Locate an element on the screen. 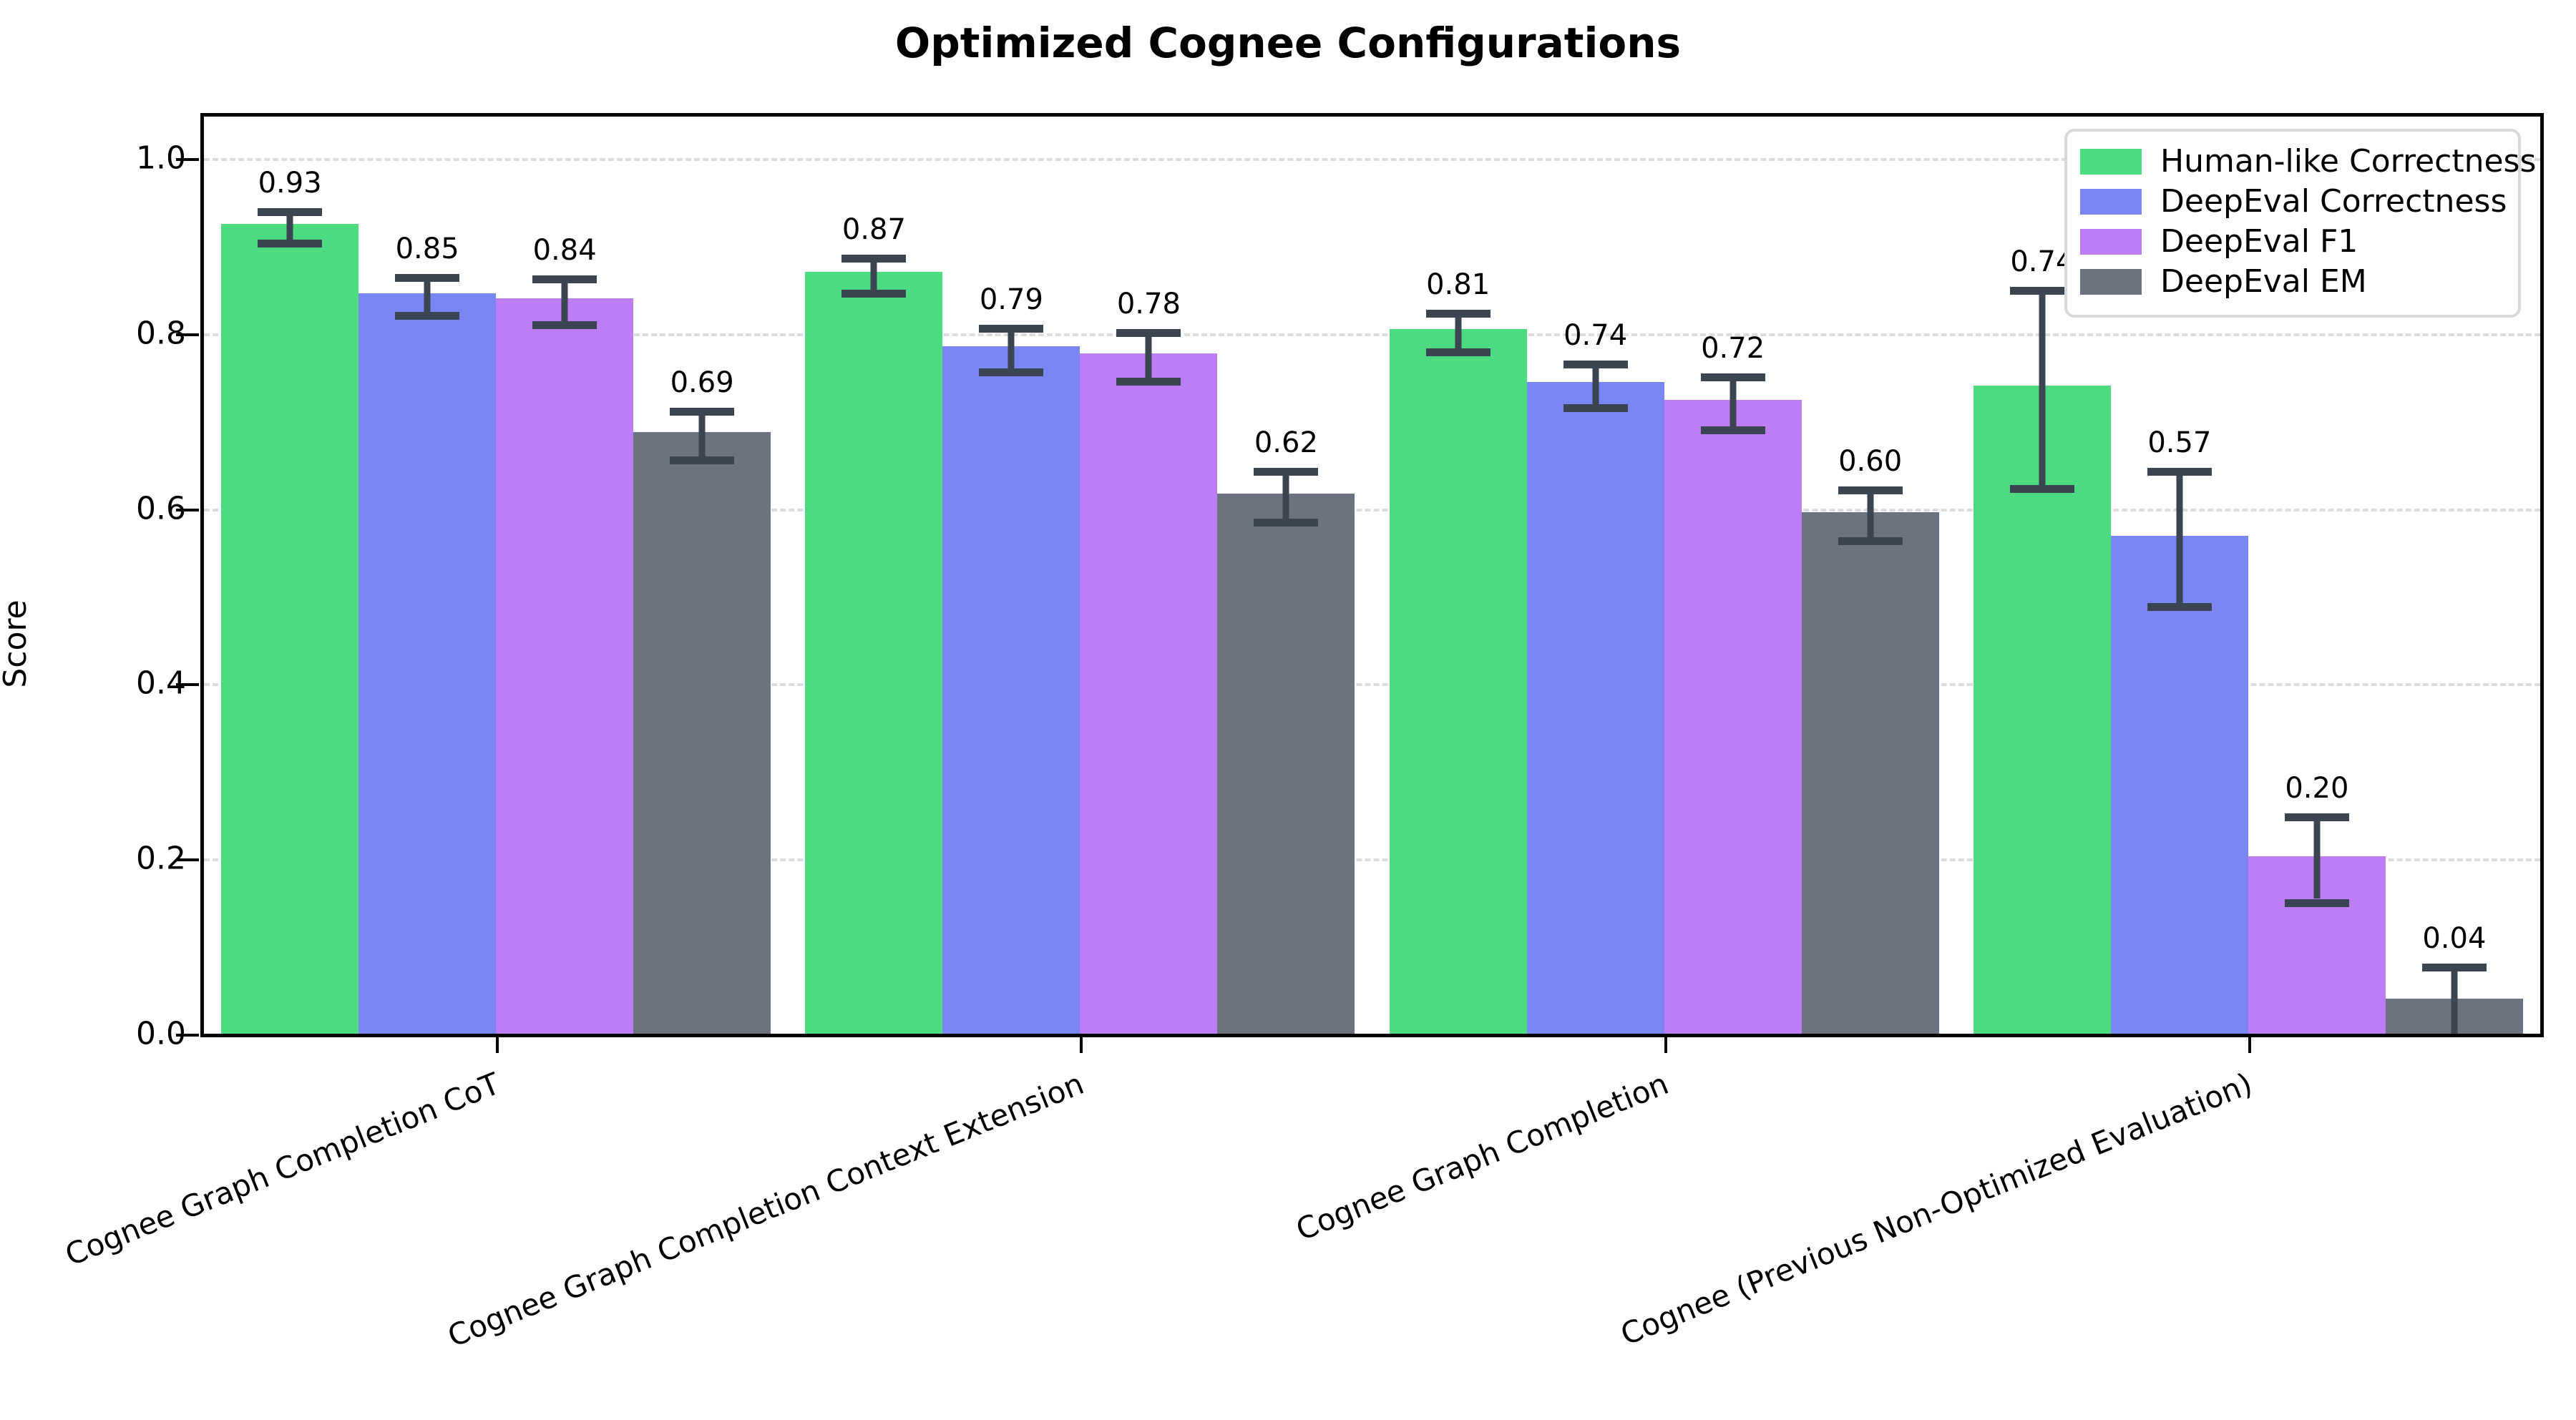 This screenshot has height=1420, width=2576. bar-value-label: 0.04 is located at coordinates (2454, 939).